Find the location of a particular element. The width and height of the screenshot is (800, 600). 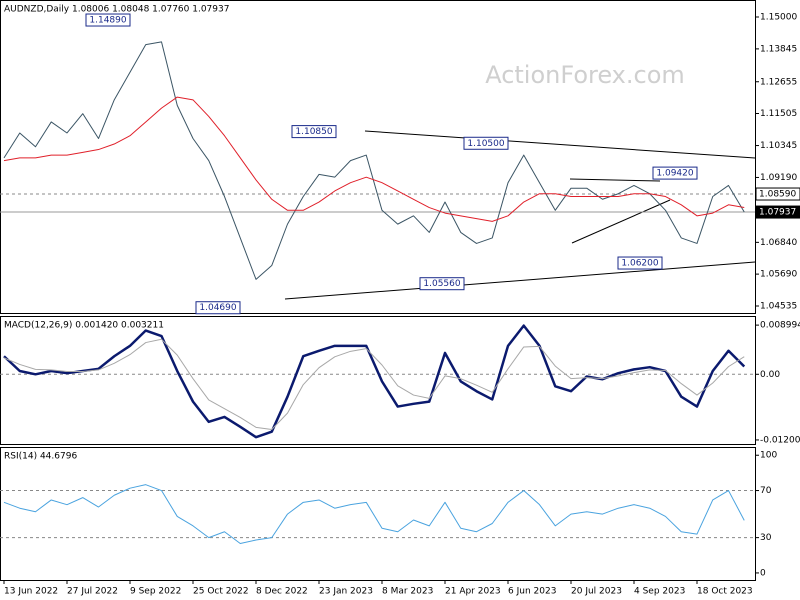

y-tick-label: 1.15000 is located at coordinates (778, 17).